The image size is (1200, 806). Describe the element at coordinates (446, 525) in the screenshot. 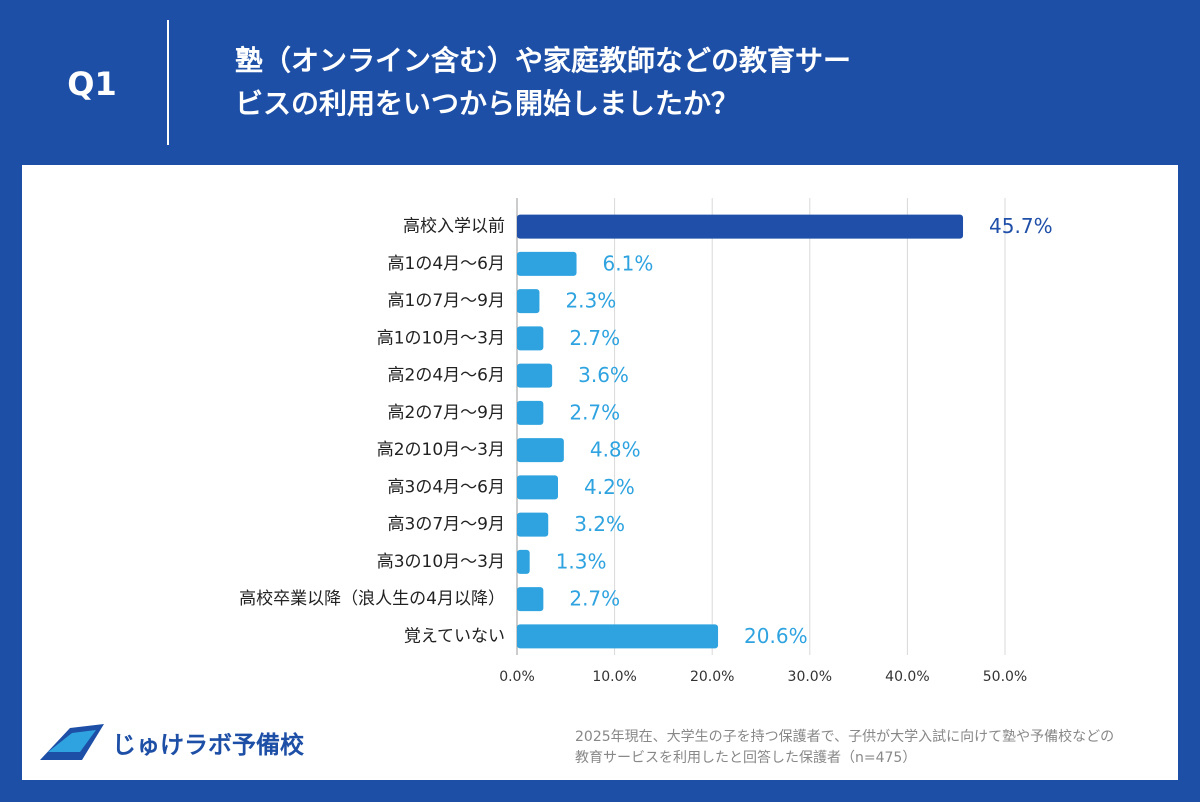

I see `y-tick-label: 高3の7月〜9月` at that location.